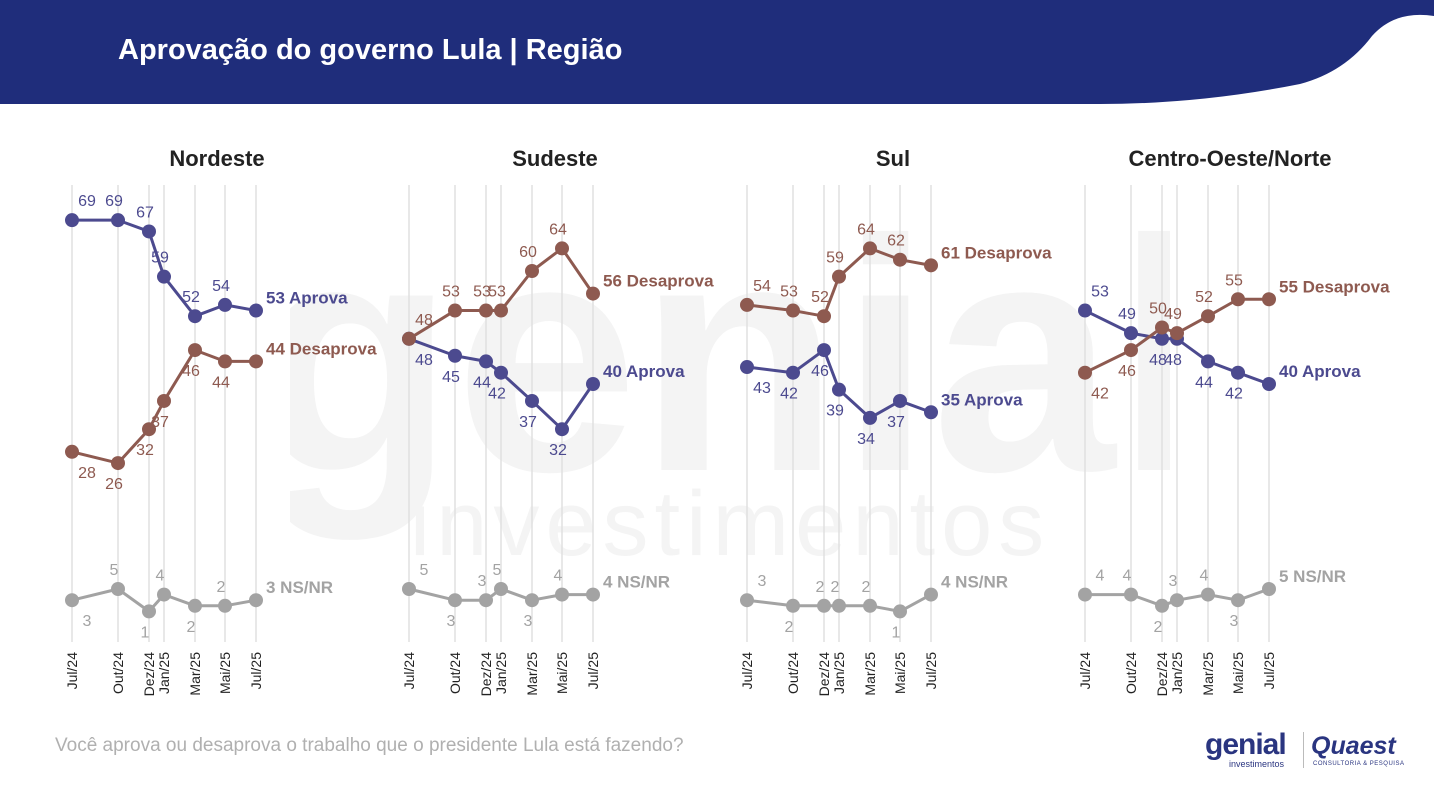 The image size is (1434, 804). What do you see at coordinates (835, 411) in the screenshot?
I see `data-label-aprova: 39` at bounding box center [835, 411].